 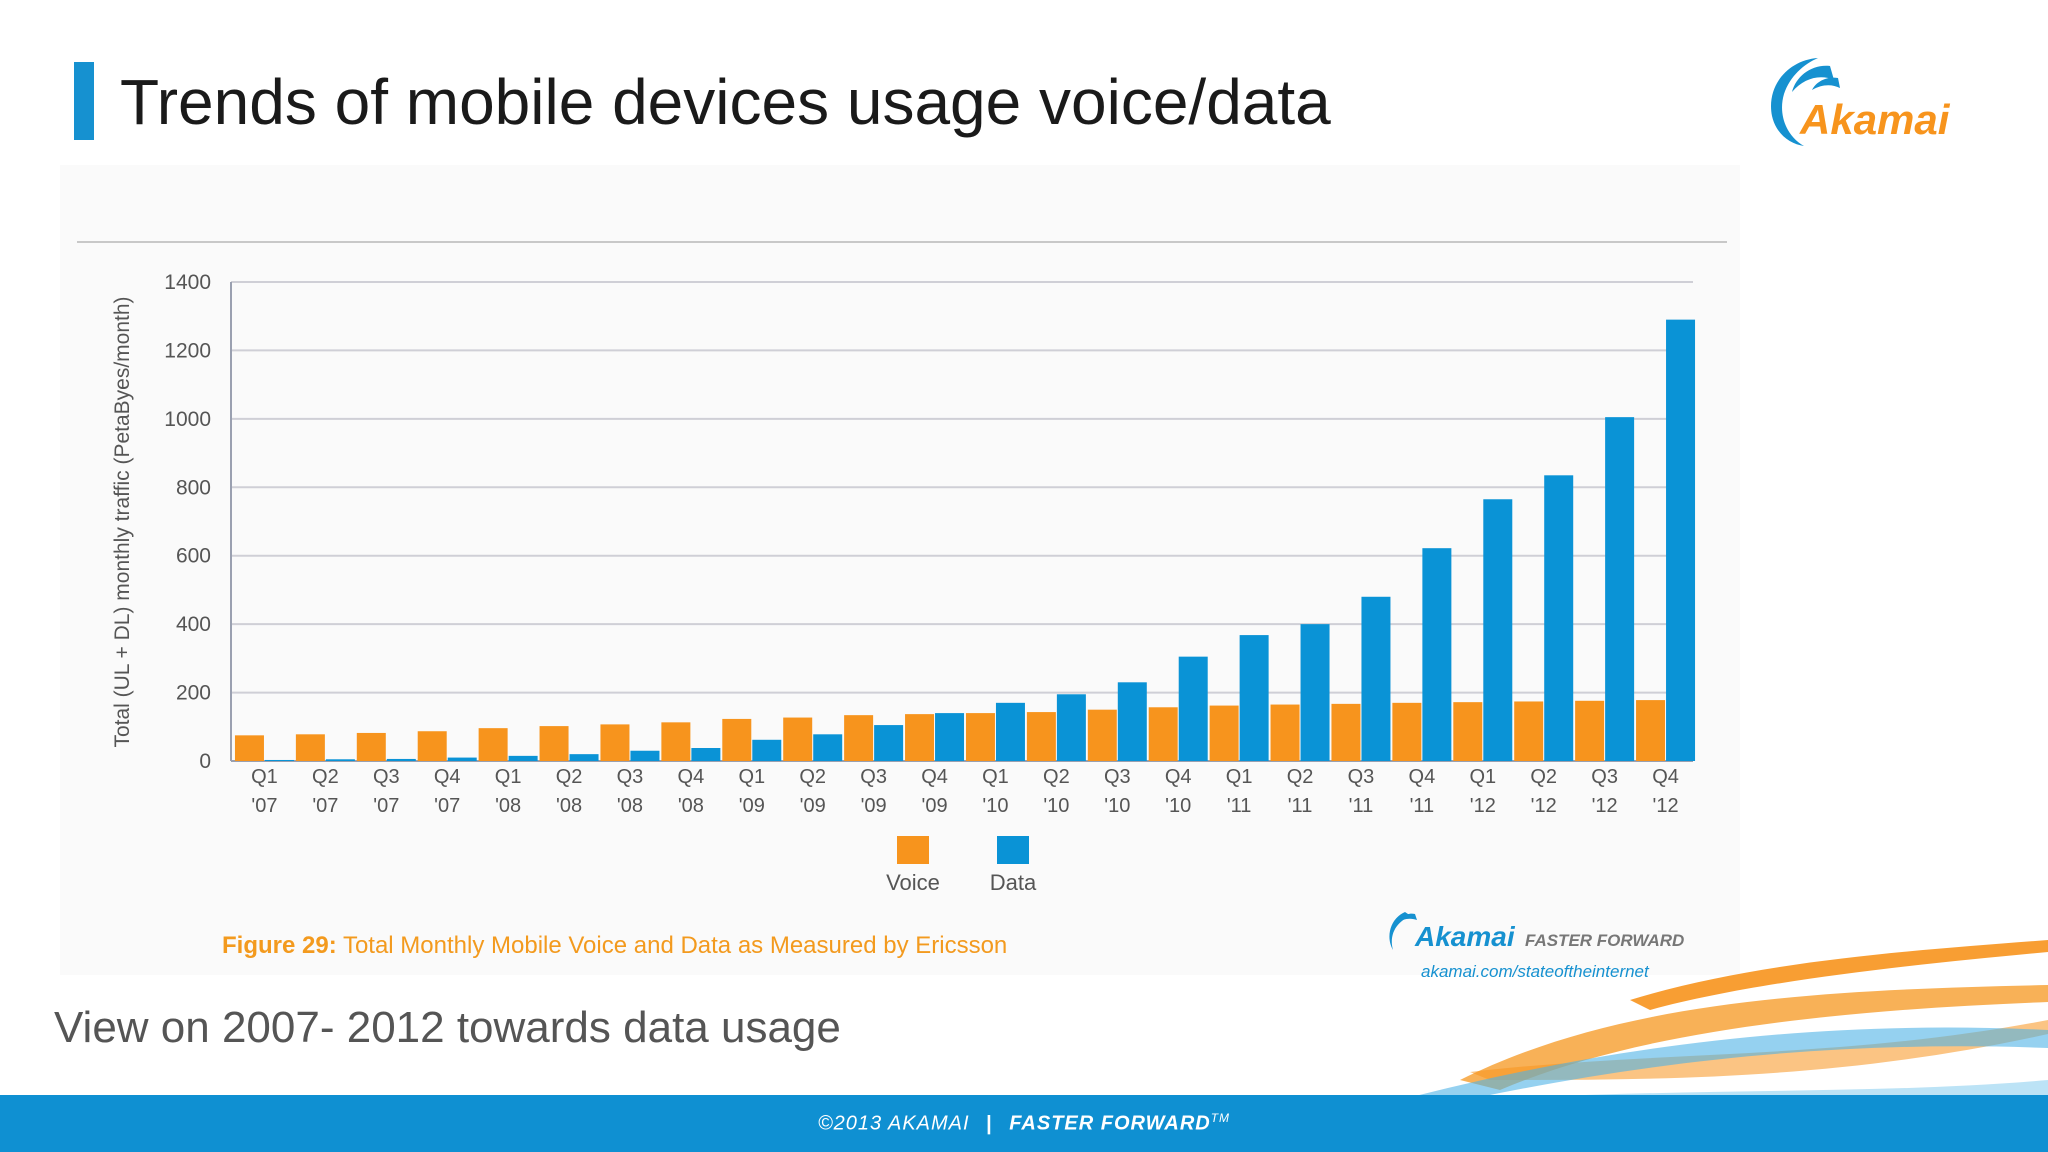 What do you see at coordinates (913, 850) in the screenshot?
I see `legend-swatch-voice` at bounding box center [913, 850].